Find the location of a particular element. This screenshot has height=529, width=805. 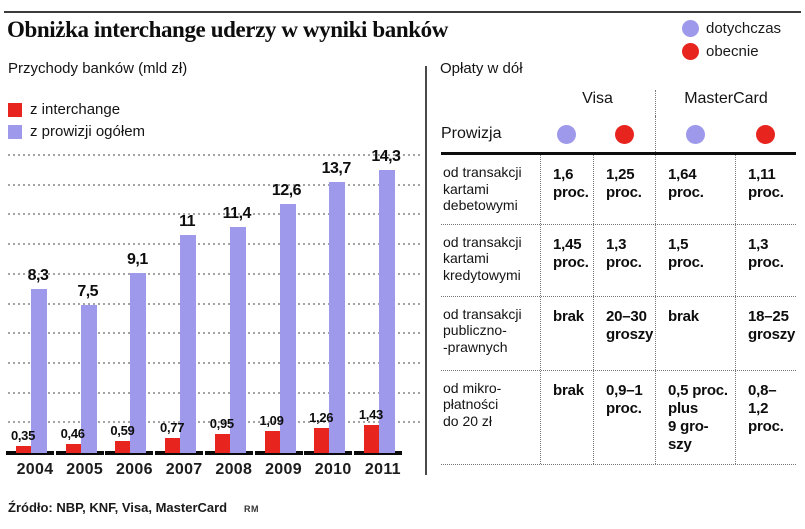

x-axis-year: 2006 is located at coordinates (134, 469).